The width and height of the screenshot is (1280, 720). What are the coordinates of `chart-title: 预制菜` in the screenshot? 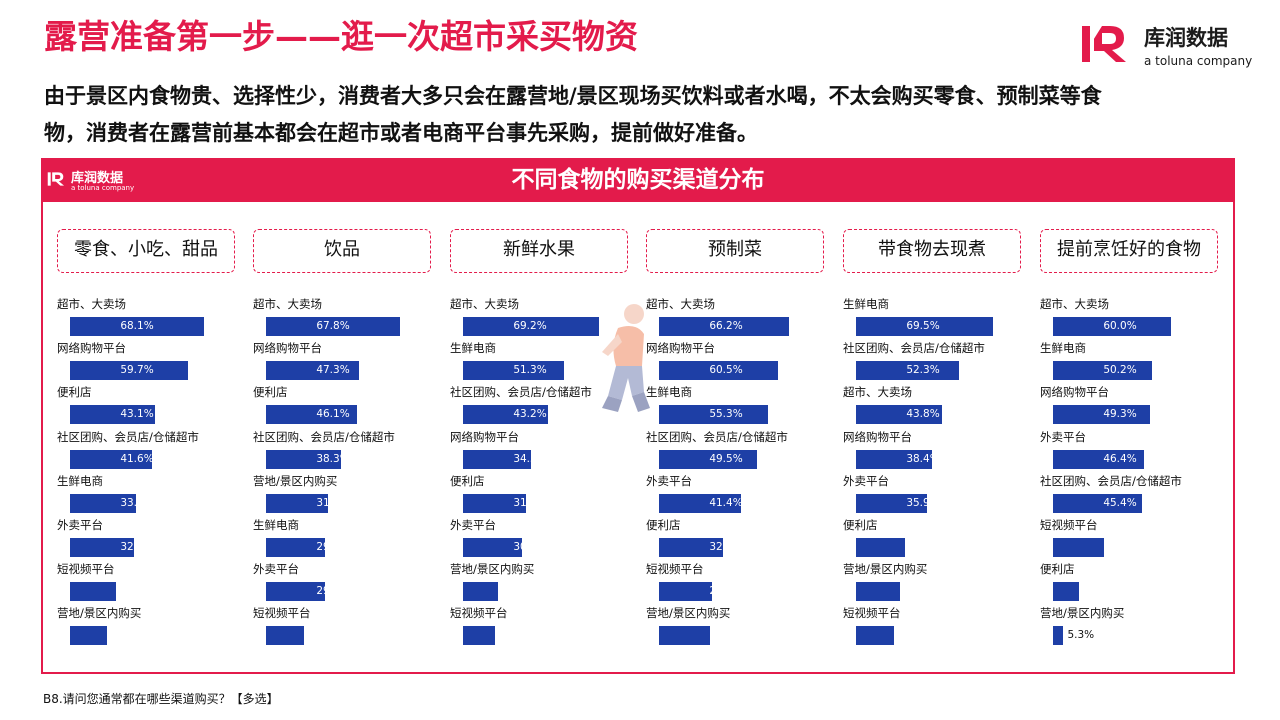 It's located at (735, 251).